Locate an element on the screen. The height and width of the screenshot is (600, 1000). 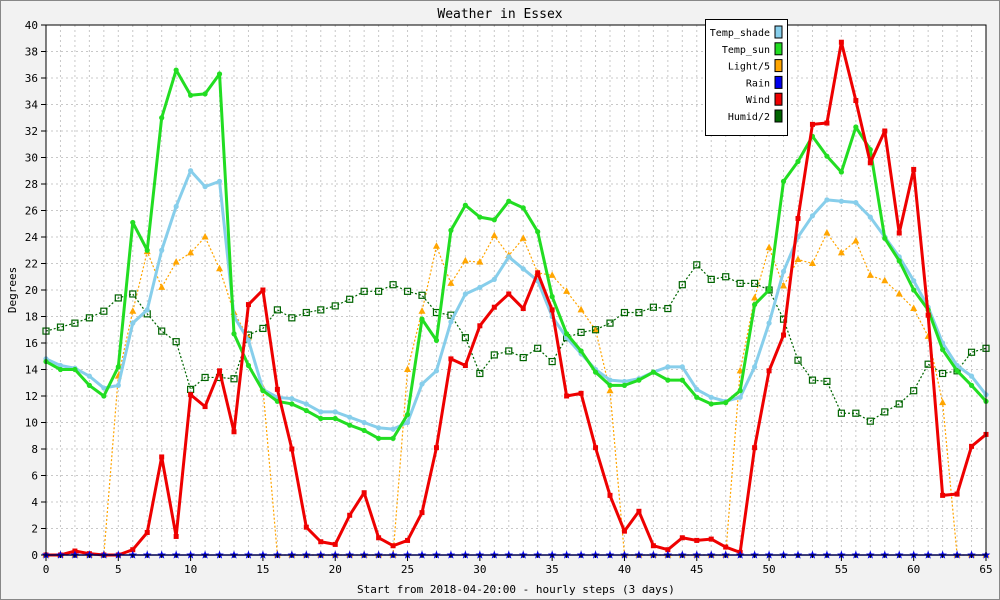
legend-label: Temp_sun is located at coordinates (746, 50).